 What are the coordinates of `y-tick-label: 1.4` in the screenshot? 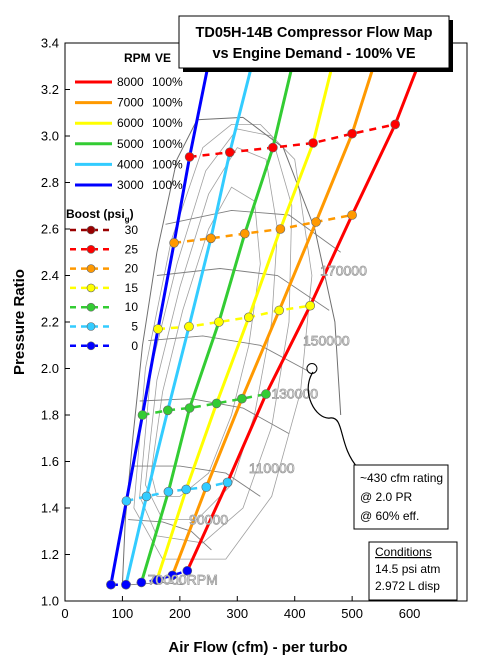 It's located at (50, 508).